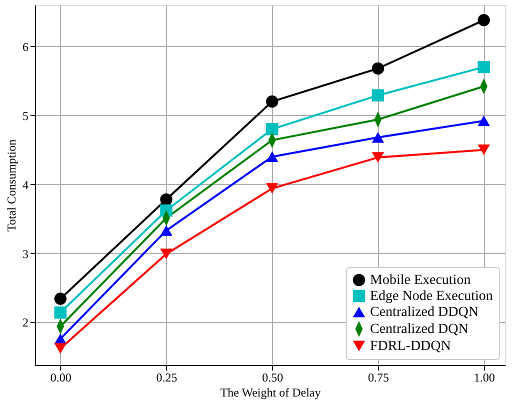 The width and height of the screenshot is (529, 414). What do you see at coordinates (25, 323) in the screenshot?
I see `y-tick-label: 2` at bounding box center [25, 323].